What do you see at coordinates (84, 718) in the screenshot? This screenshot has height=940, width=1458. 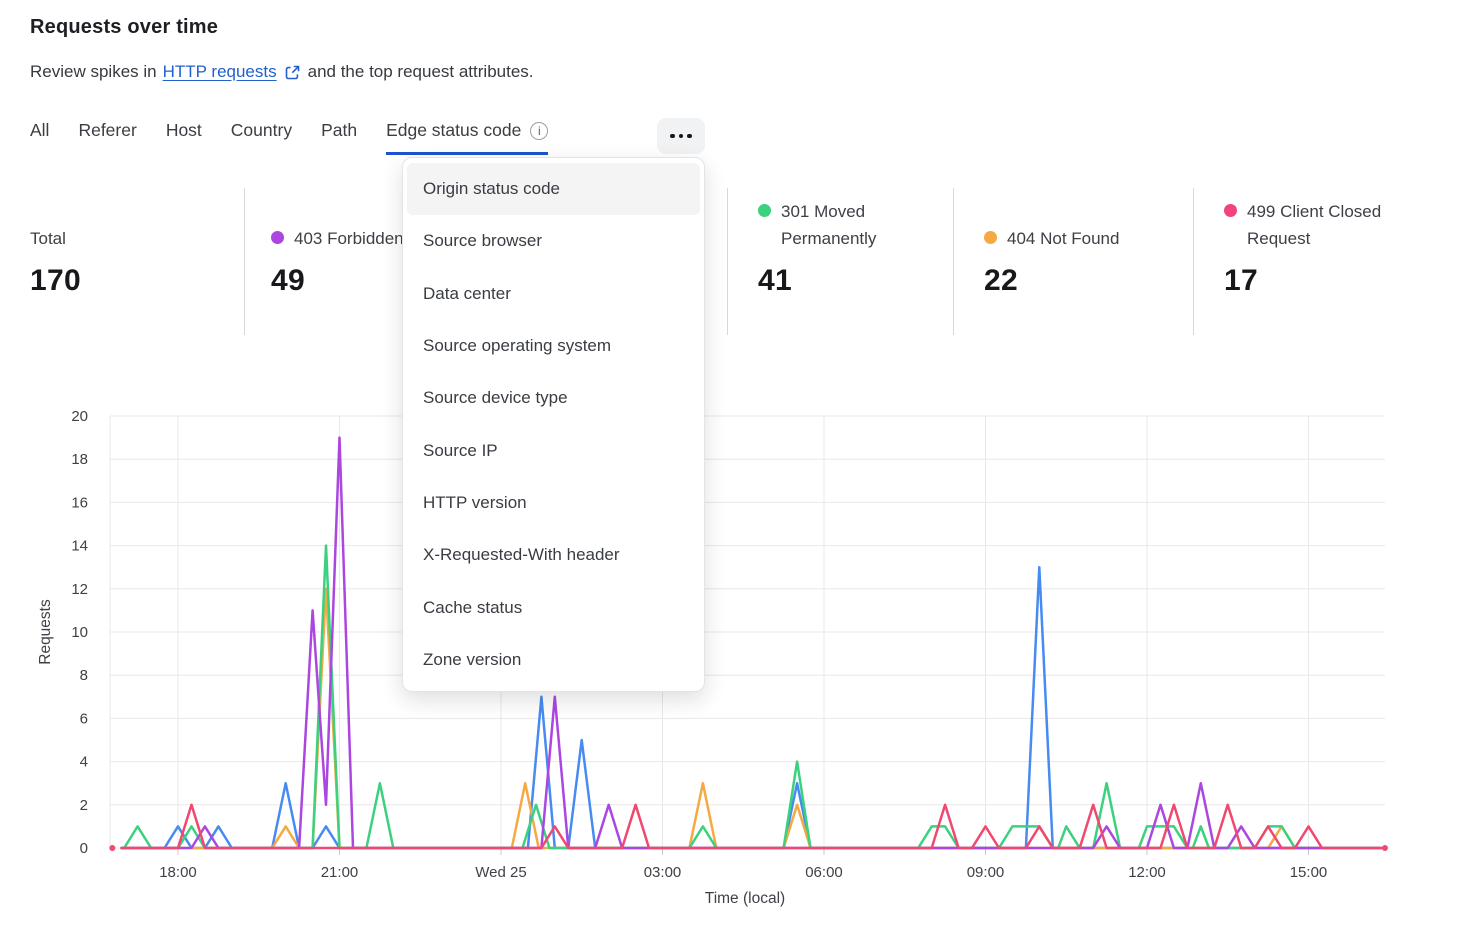 I see `svg-text: 6` at bounding box center [84, 718].